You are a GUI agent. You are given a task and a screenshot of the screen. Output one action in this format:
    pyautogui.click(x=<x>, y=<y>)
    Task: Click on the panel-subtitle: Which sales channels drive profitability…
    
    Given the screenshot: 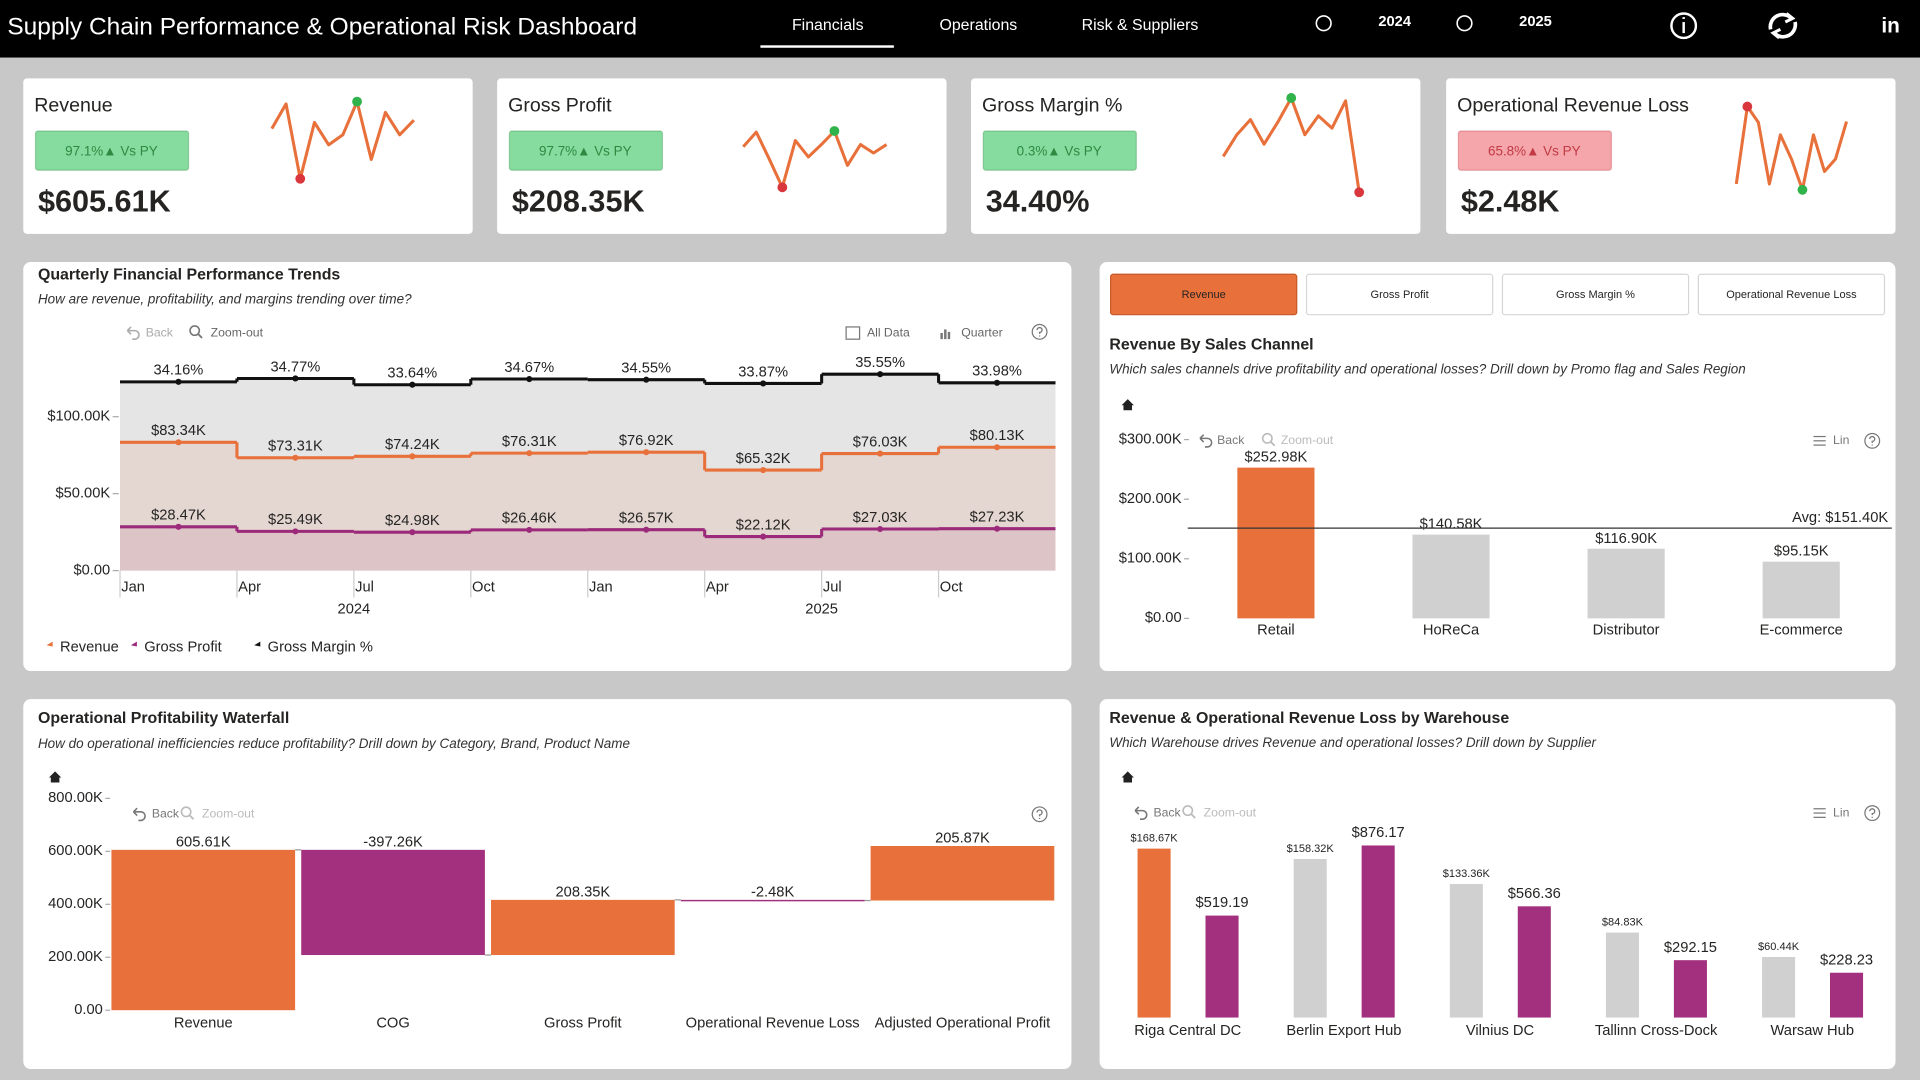 What is the action you would take?
    pyautogui.click(x=1427, y=368)
    